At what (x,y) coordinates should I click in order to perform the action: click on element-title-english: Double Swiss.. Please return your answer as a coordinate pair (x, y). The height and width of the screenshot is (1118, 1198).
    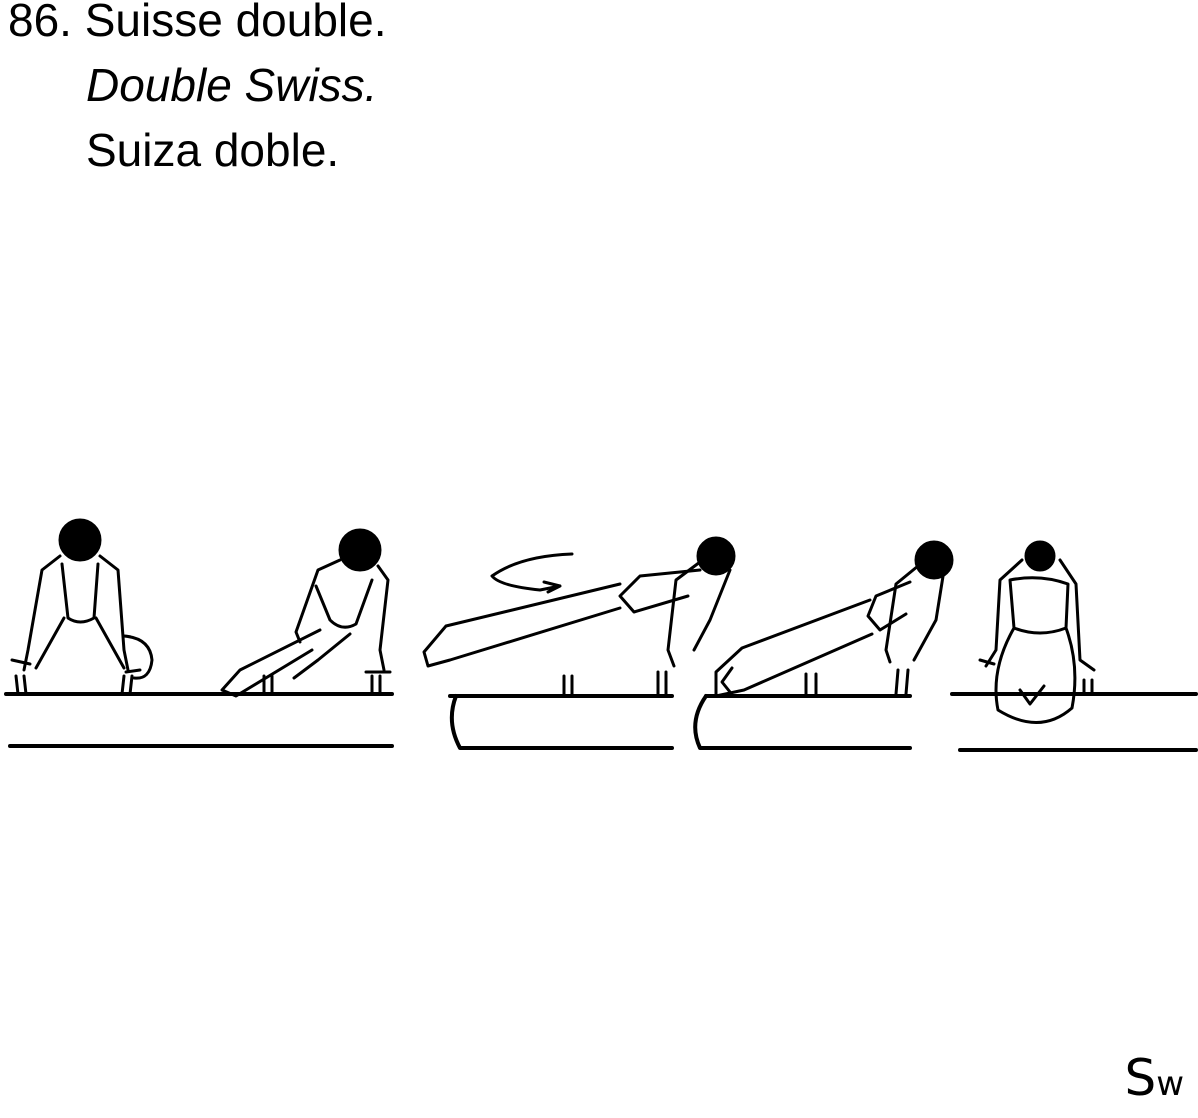
    Looking at the image, I should click on (232, 85).